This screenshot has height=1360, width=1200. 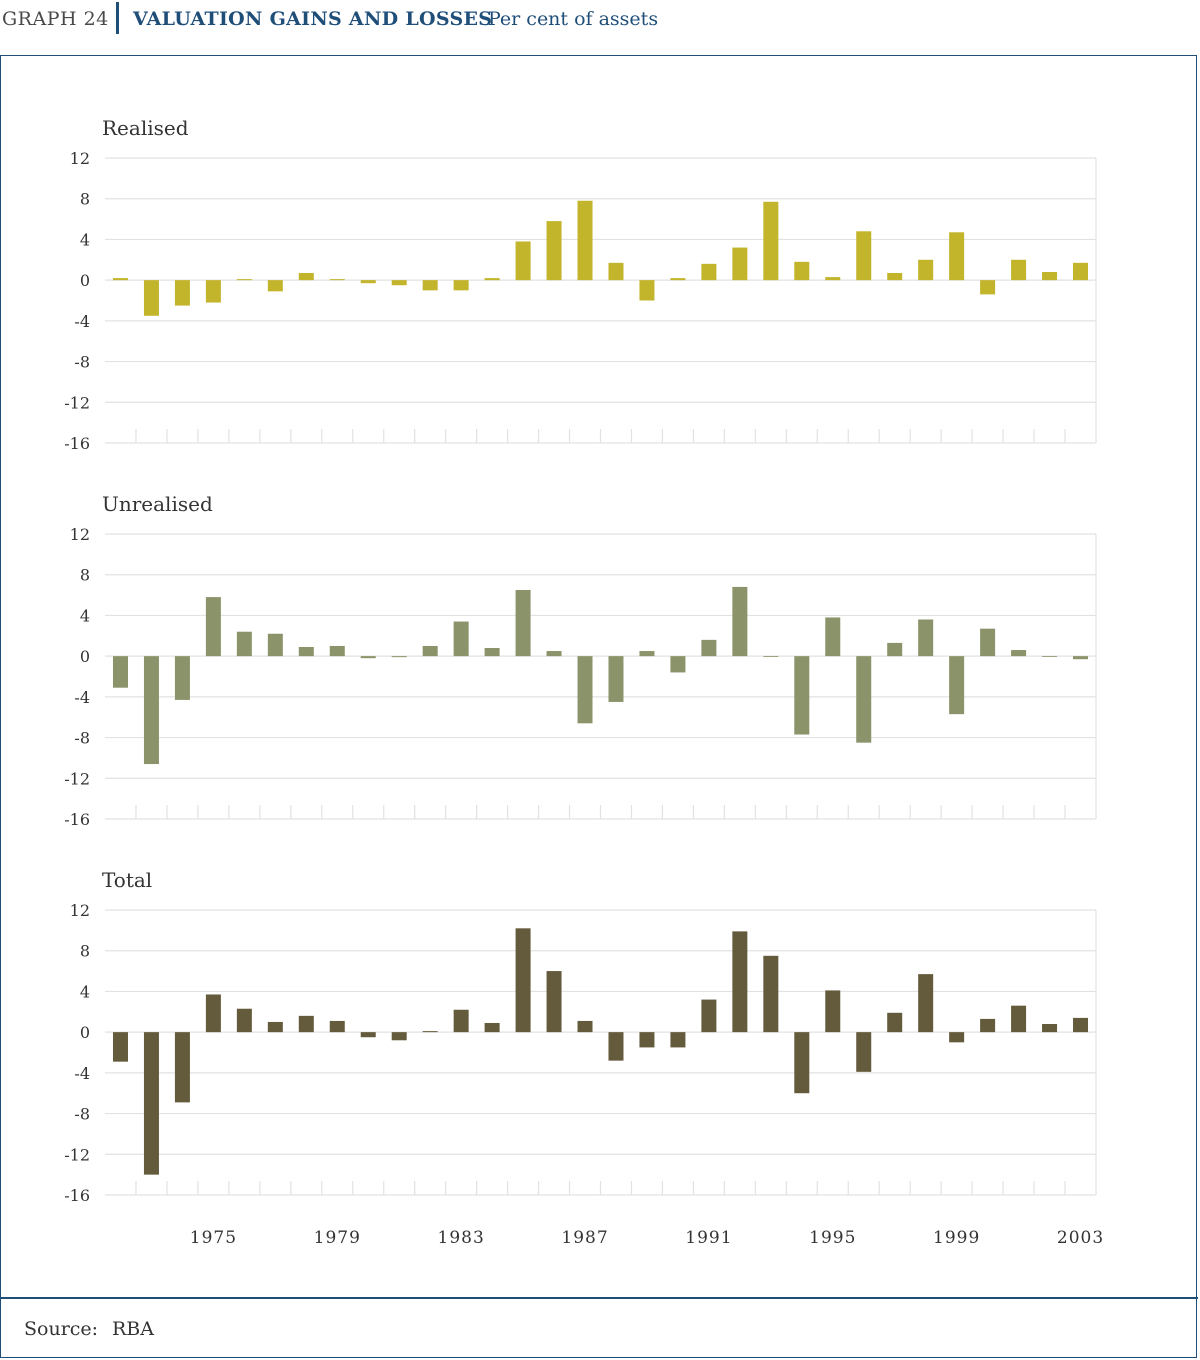 I want to click on x-tick-label: 1999, so click(x=956, y=1238).